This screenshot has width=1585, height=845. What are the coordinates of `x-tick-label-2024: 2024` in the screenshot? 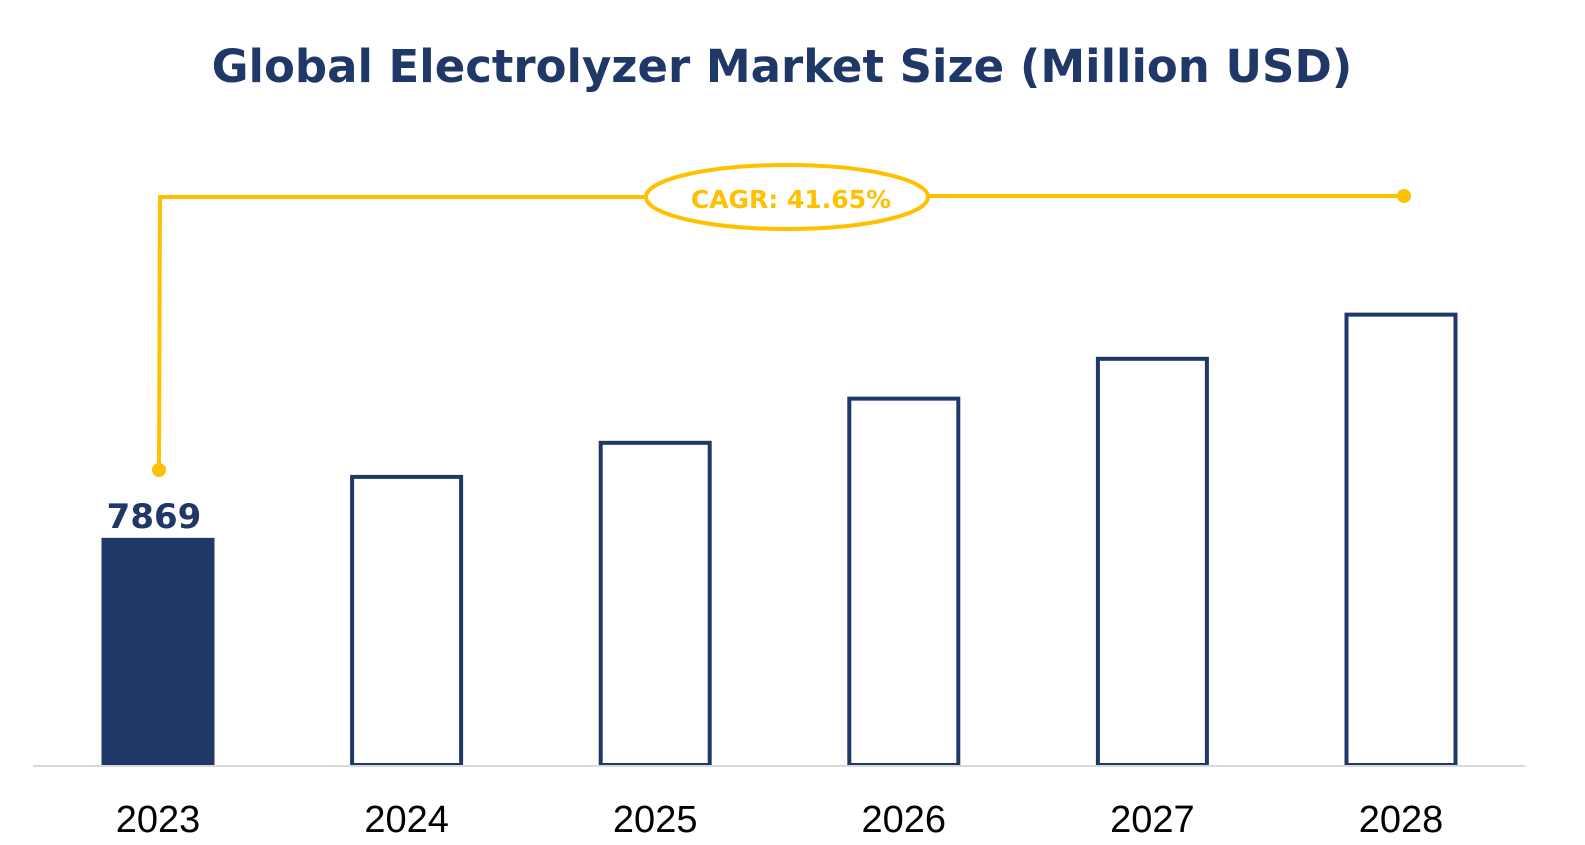 It's located at (406, 820).